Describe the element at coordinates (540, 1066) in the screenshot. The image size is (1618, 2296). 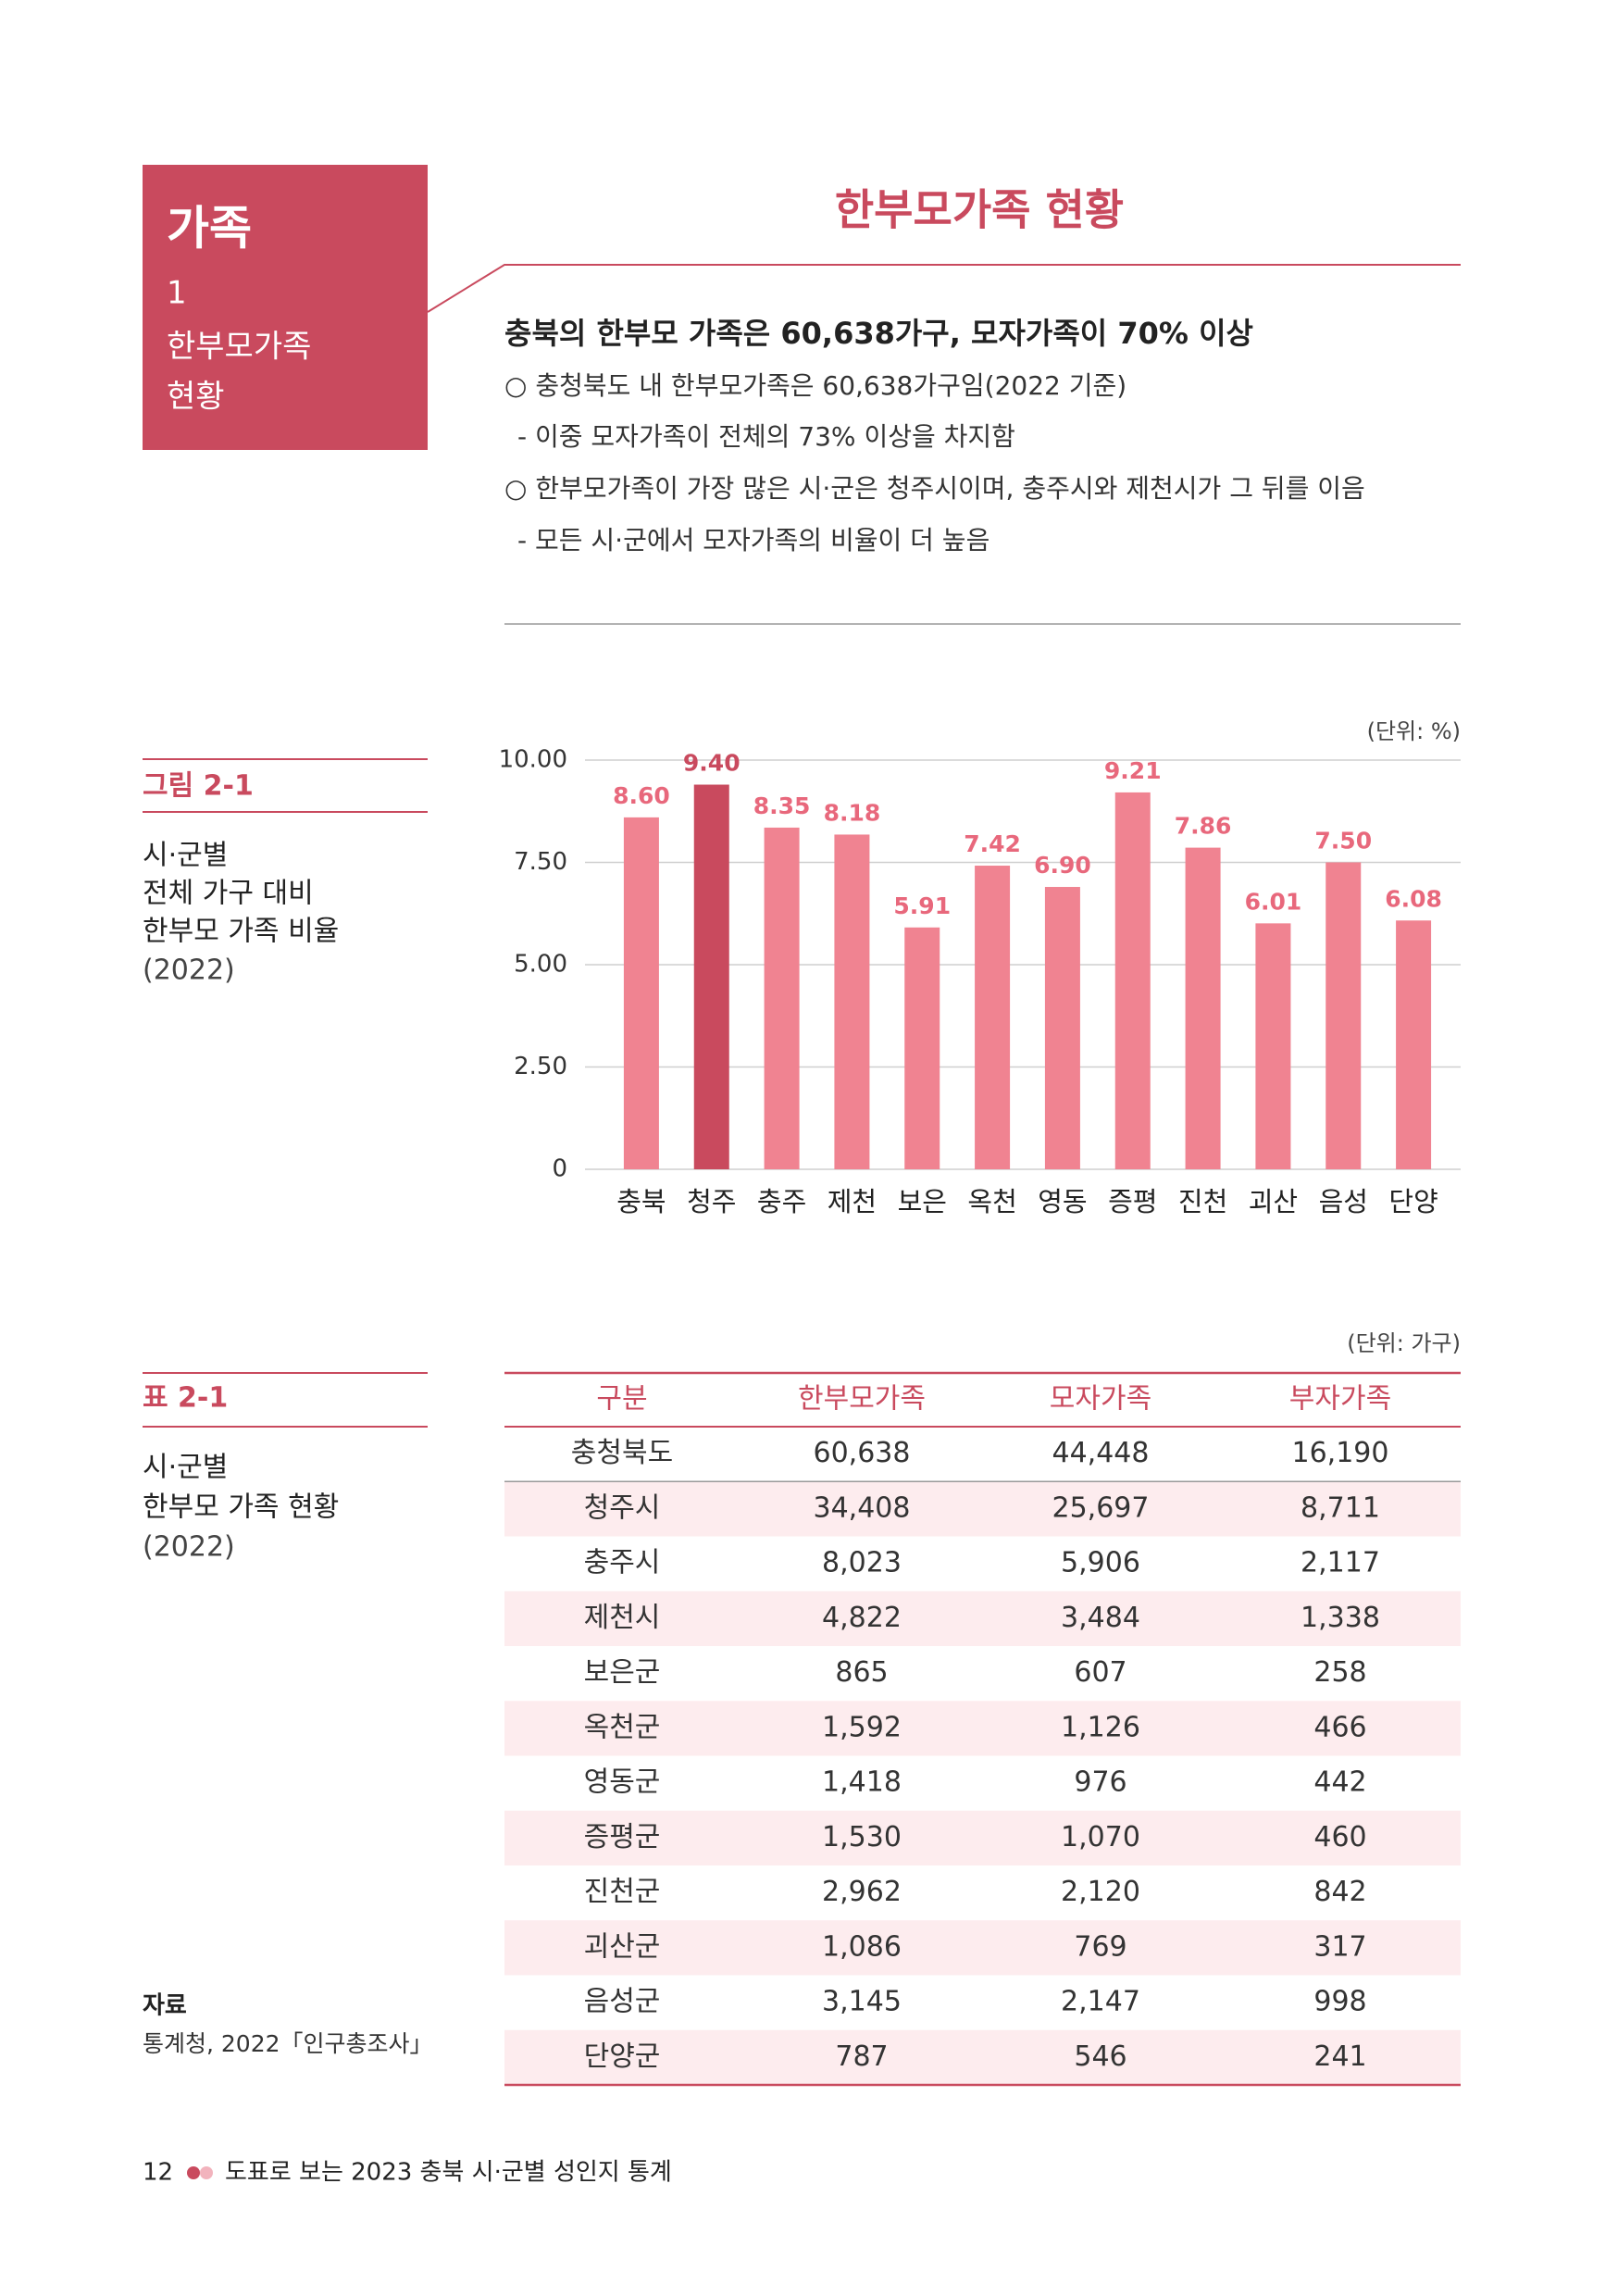
I see `y-tick-label: 2.50` at that location.